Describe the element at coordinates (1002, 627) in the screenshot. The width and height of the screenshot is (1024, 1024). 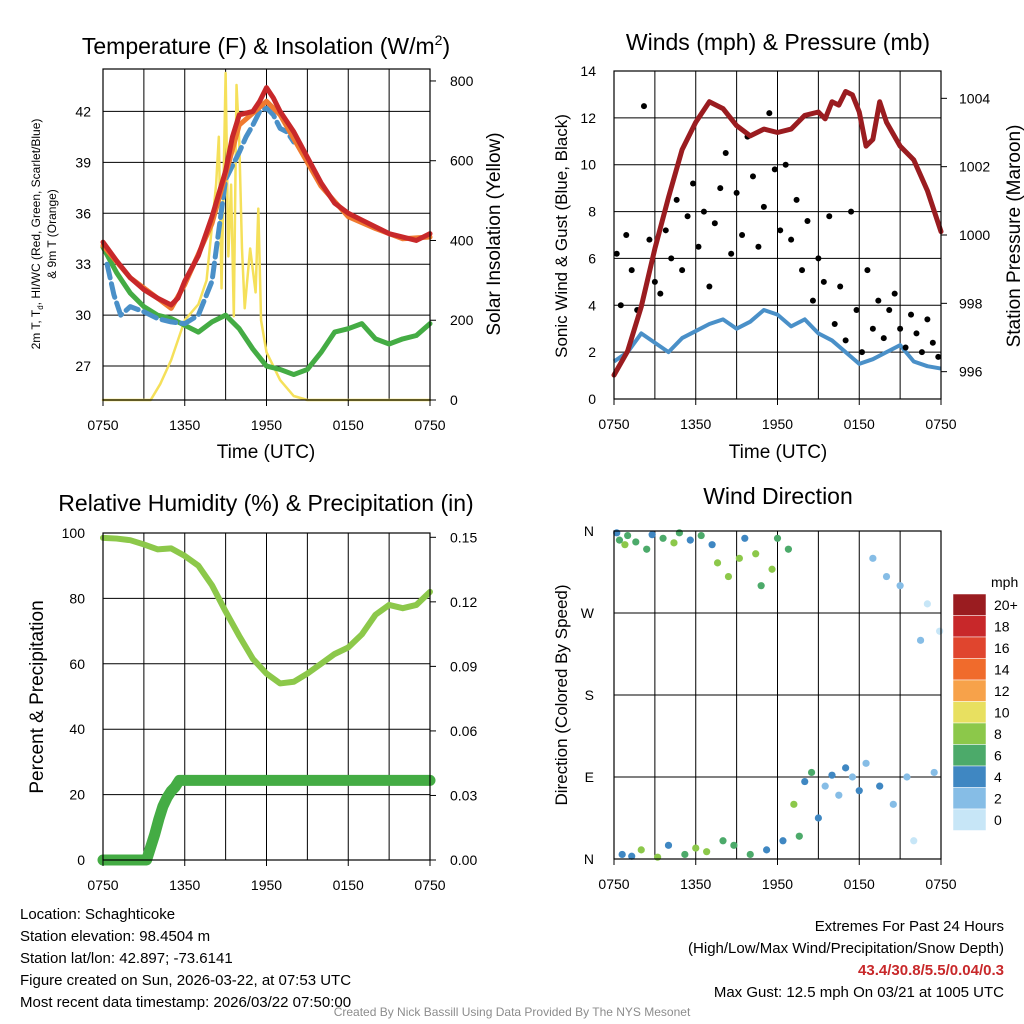
I see `colorbar-label: 18` at that location.